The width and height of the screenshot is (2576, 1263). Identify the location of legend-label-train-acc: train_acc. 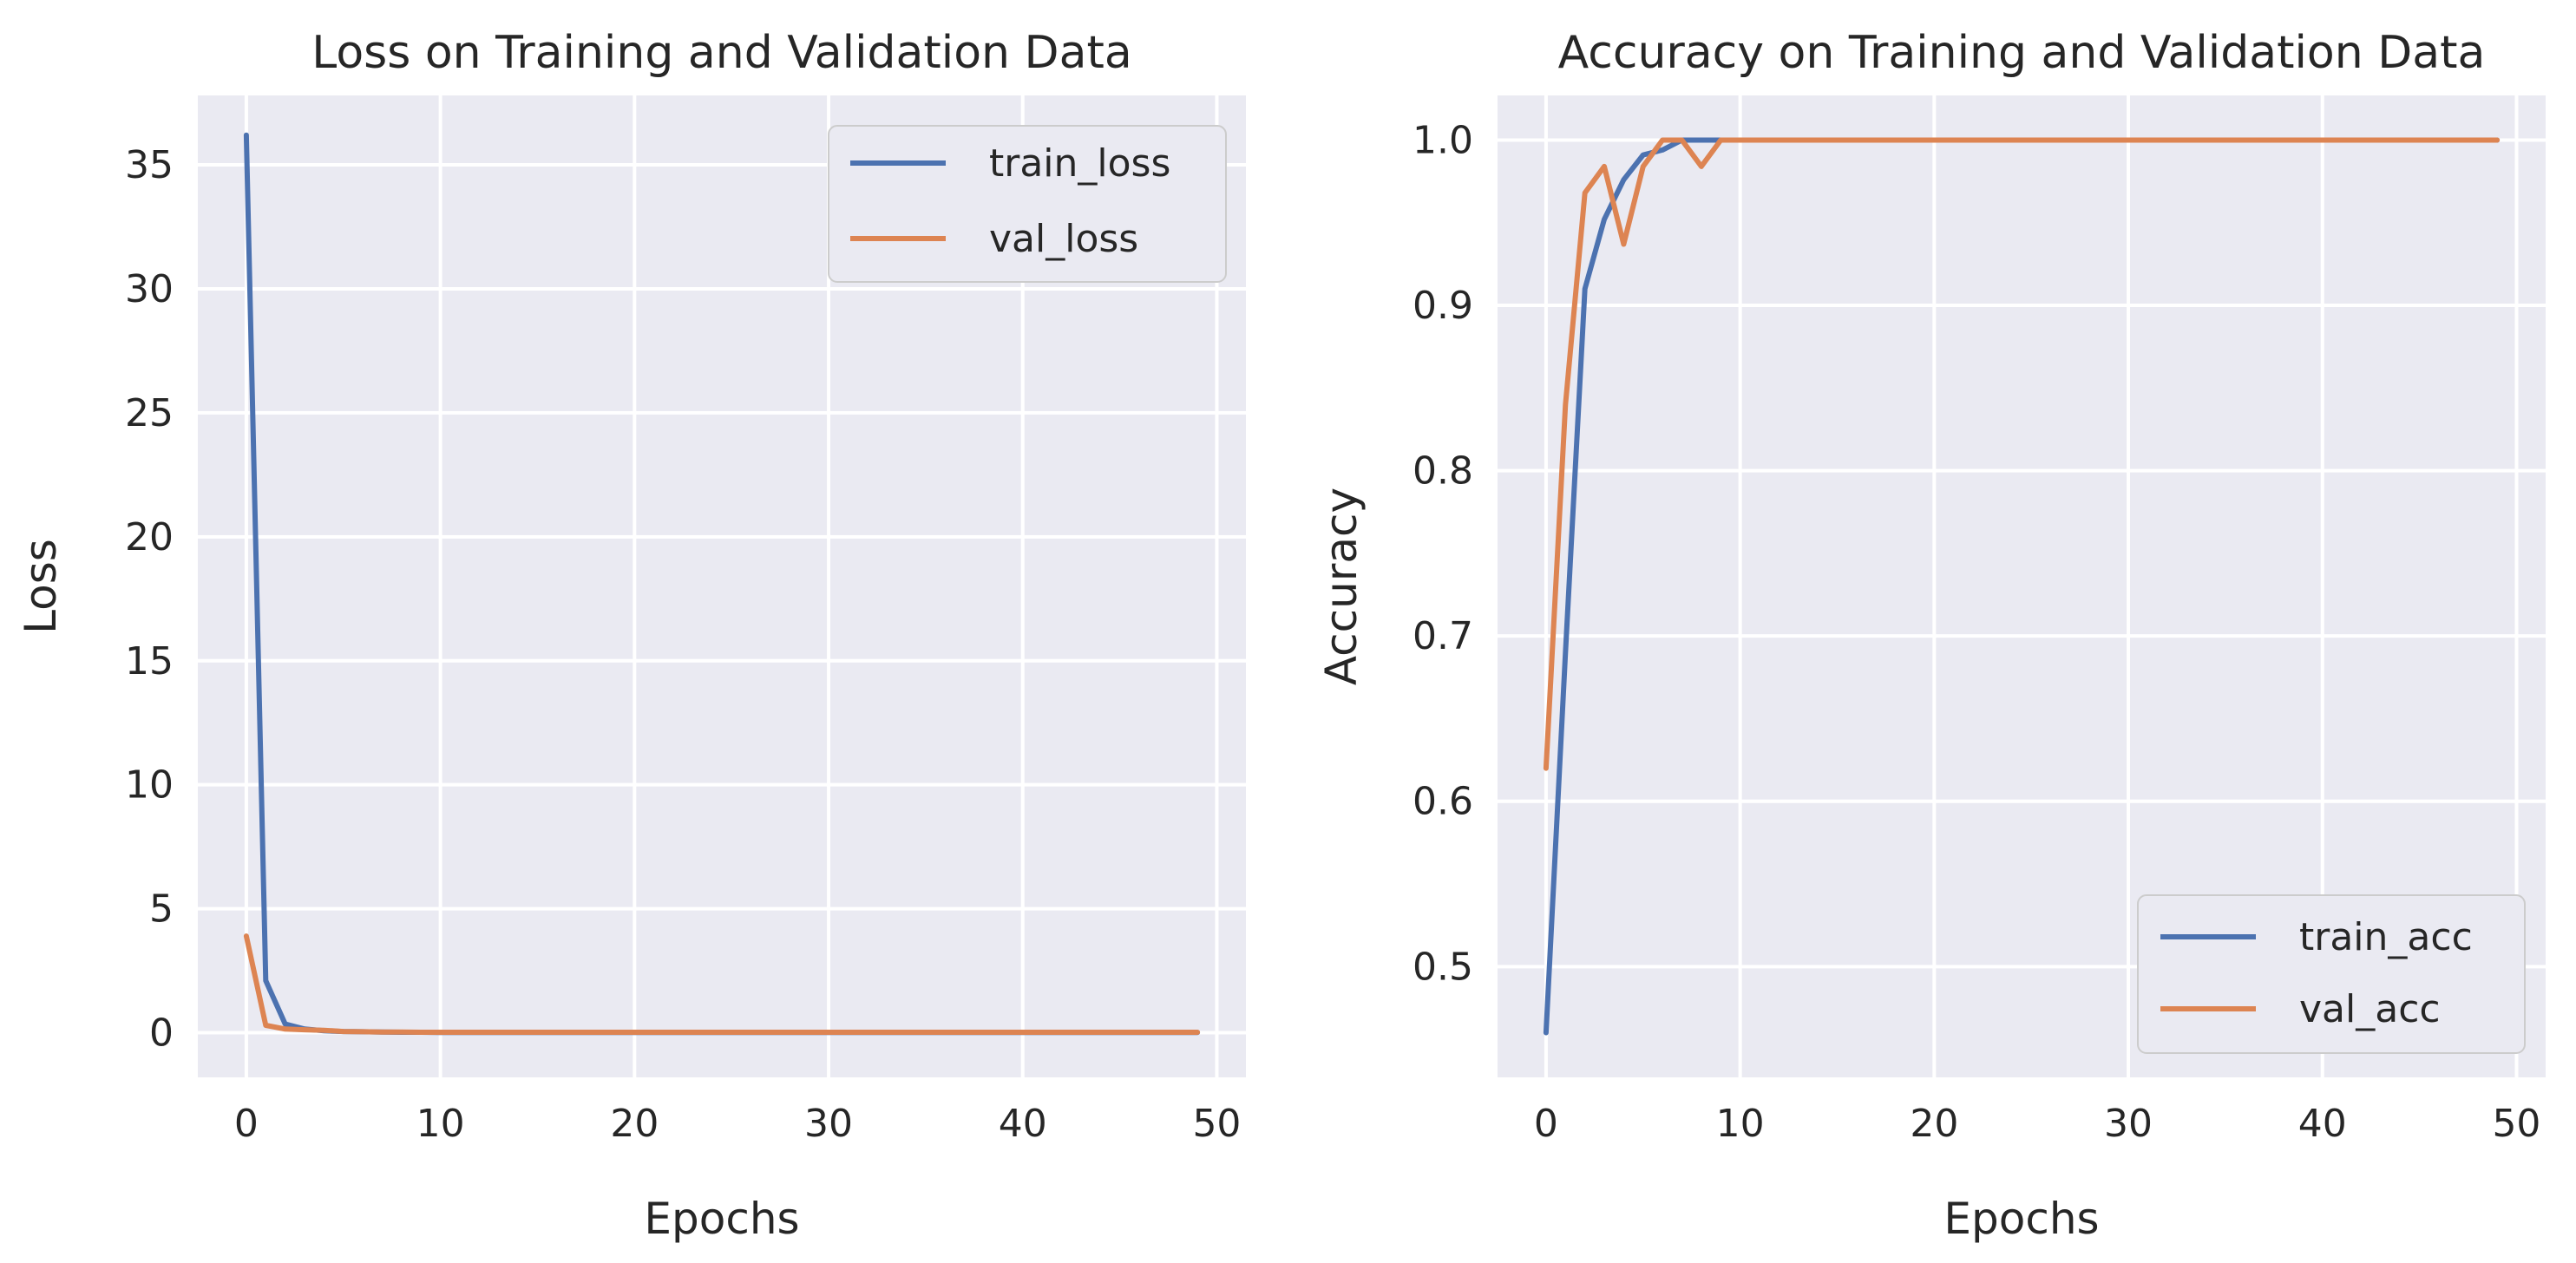
(2386, 937).